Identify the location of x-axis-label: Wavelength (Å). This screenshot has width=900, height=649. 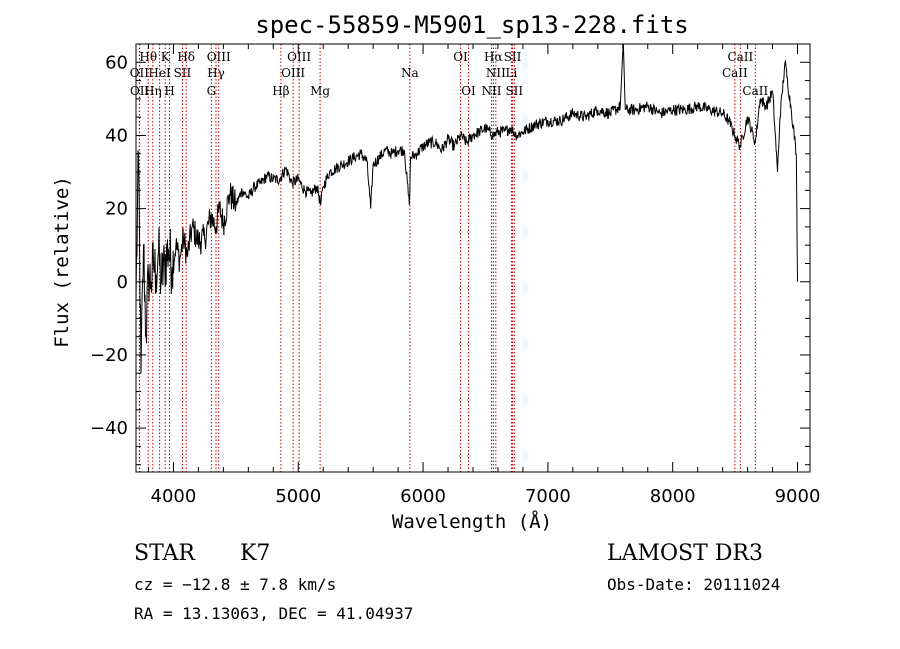
(472, 521).